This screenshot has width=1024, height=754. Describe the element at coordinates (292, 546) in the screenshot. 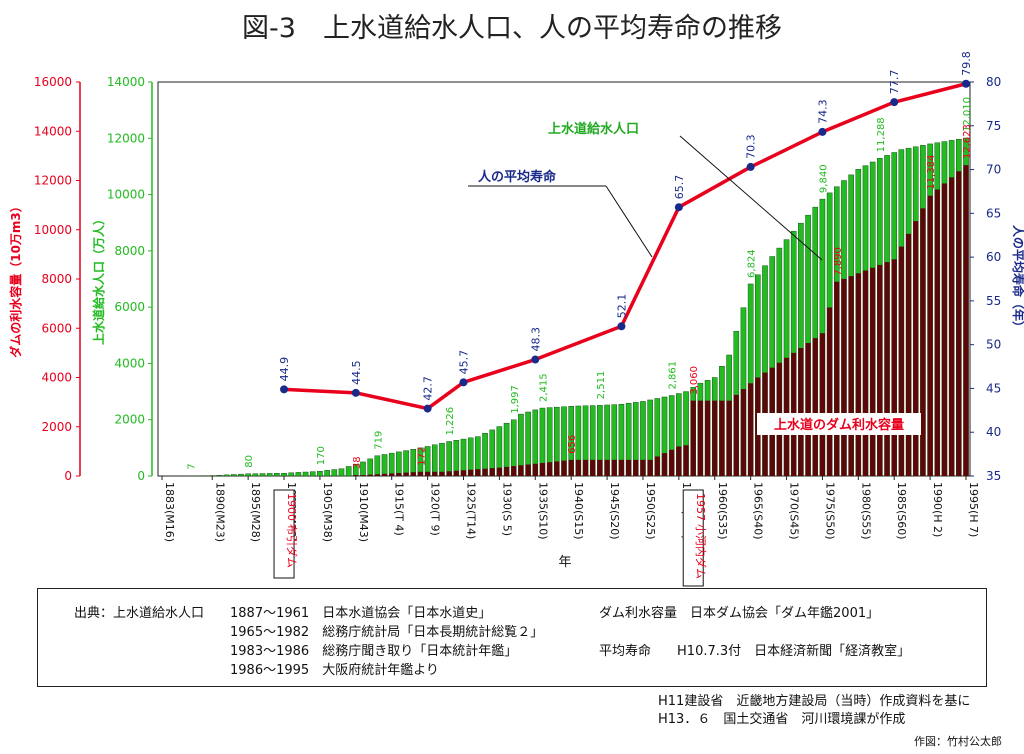

I see `dam-name-label: 布引ダム` at that location.